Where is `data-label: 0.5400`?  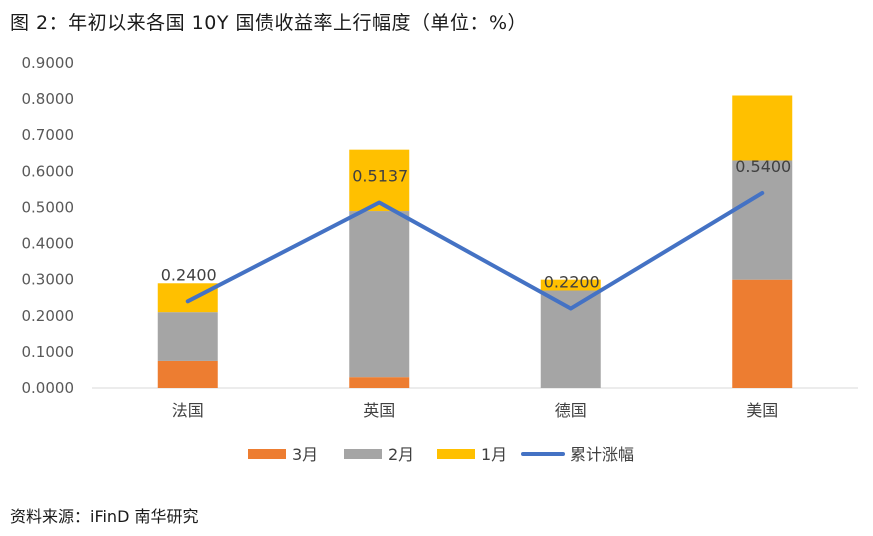 data-label: 0.5400 is located at coordinates (763, 166).